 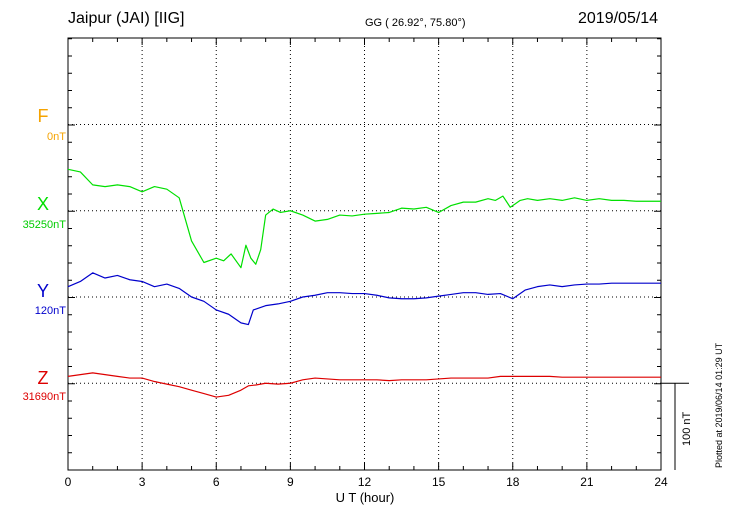 What do you see at coordinates (42, 204) in the screenshot?
I see `series-label-x: X` at bounding box center [42, 204].